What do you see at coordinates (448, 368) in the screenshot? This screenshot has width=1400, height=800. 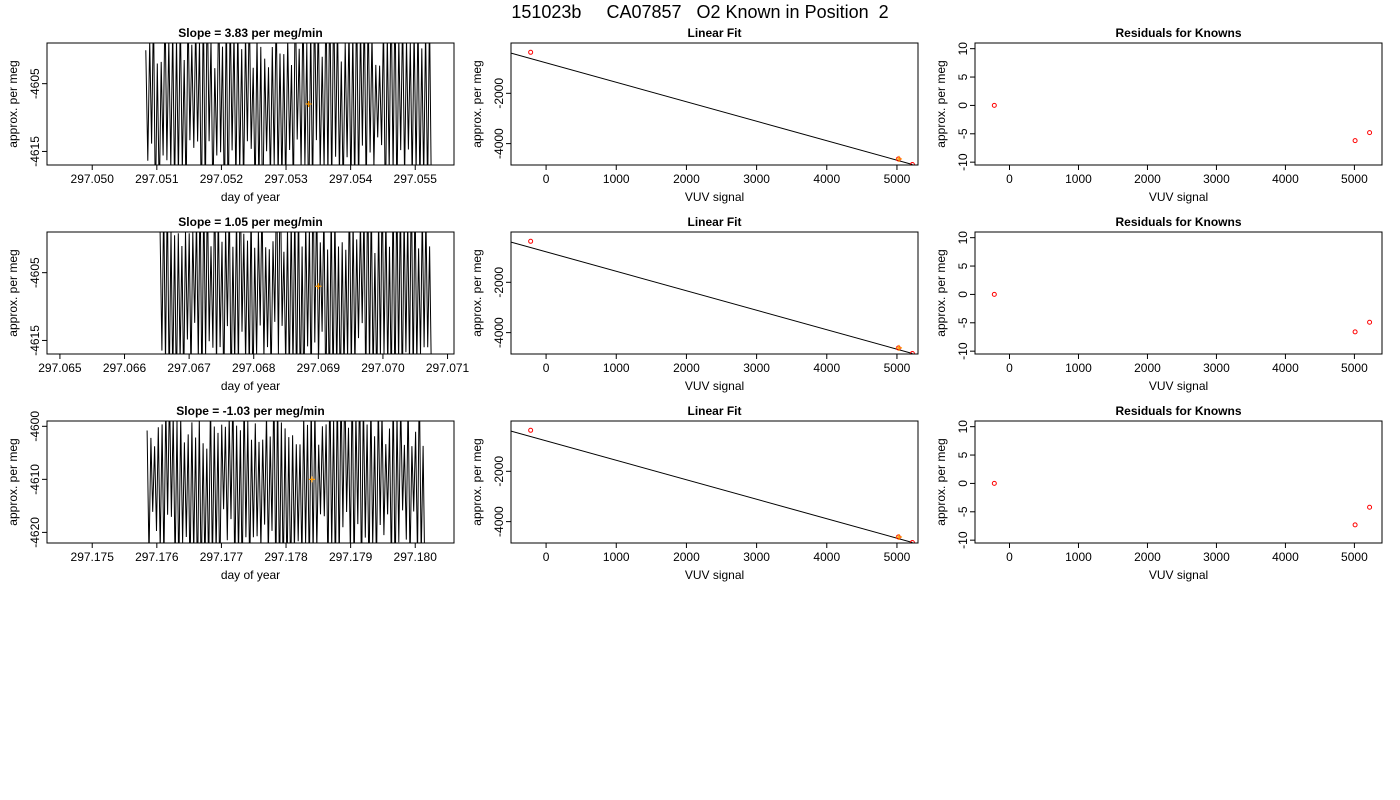 I see `x-tick-label: 297.071` at bounding box center [448, 368].